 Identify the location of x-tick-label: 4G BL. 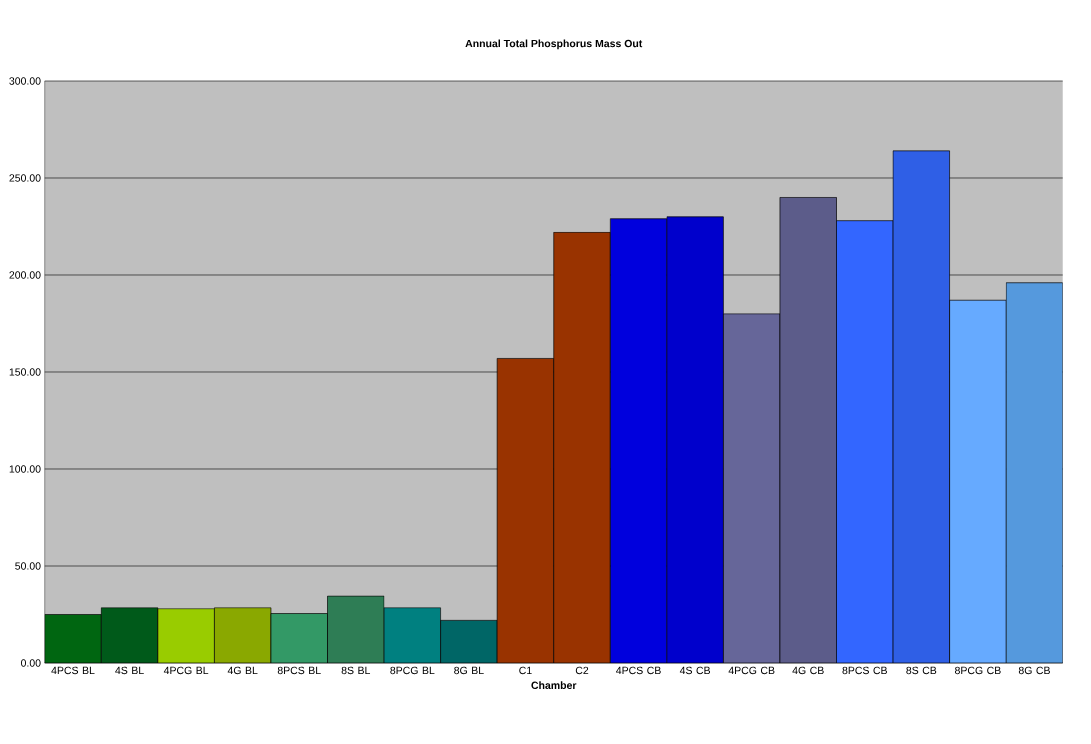
(242, 670).